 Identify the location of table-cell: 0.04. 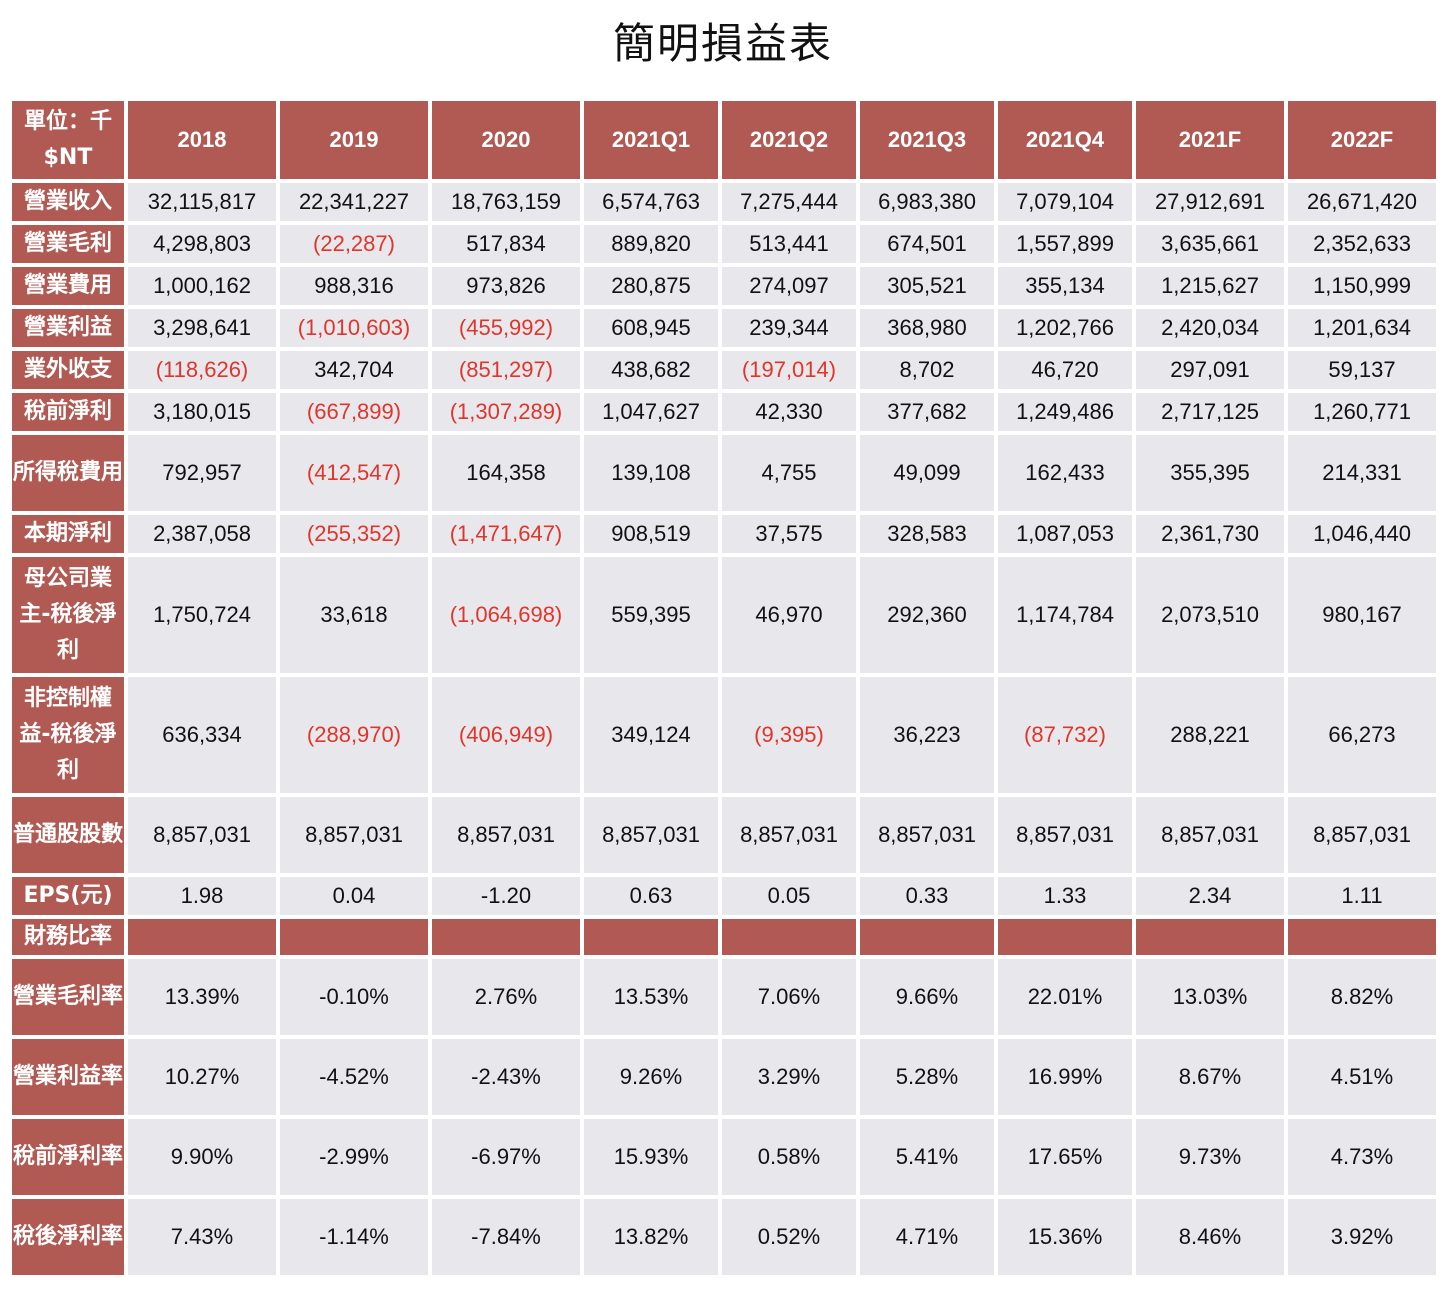
(354, 896).